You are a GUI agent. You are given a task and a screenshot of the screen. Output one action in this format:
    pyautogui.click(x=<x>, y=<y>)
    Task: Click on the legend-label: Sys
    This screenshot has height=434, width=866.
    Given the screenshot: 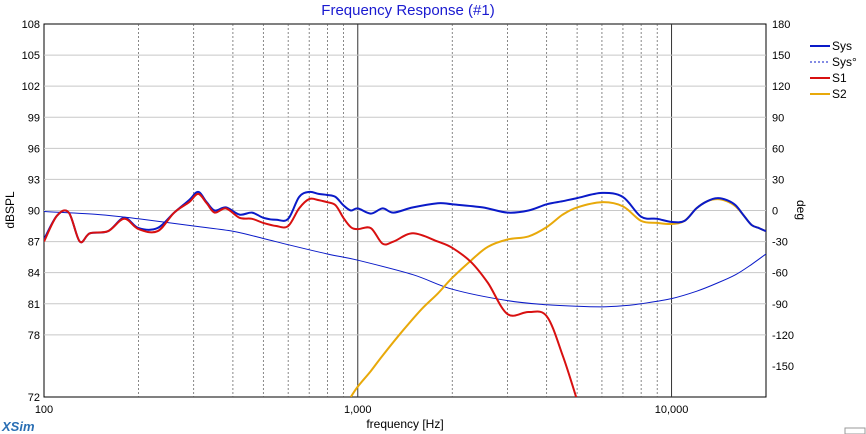 What is the action you would take?
    pyautogui.click(x=842, y=46)
    